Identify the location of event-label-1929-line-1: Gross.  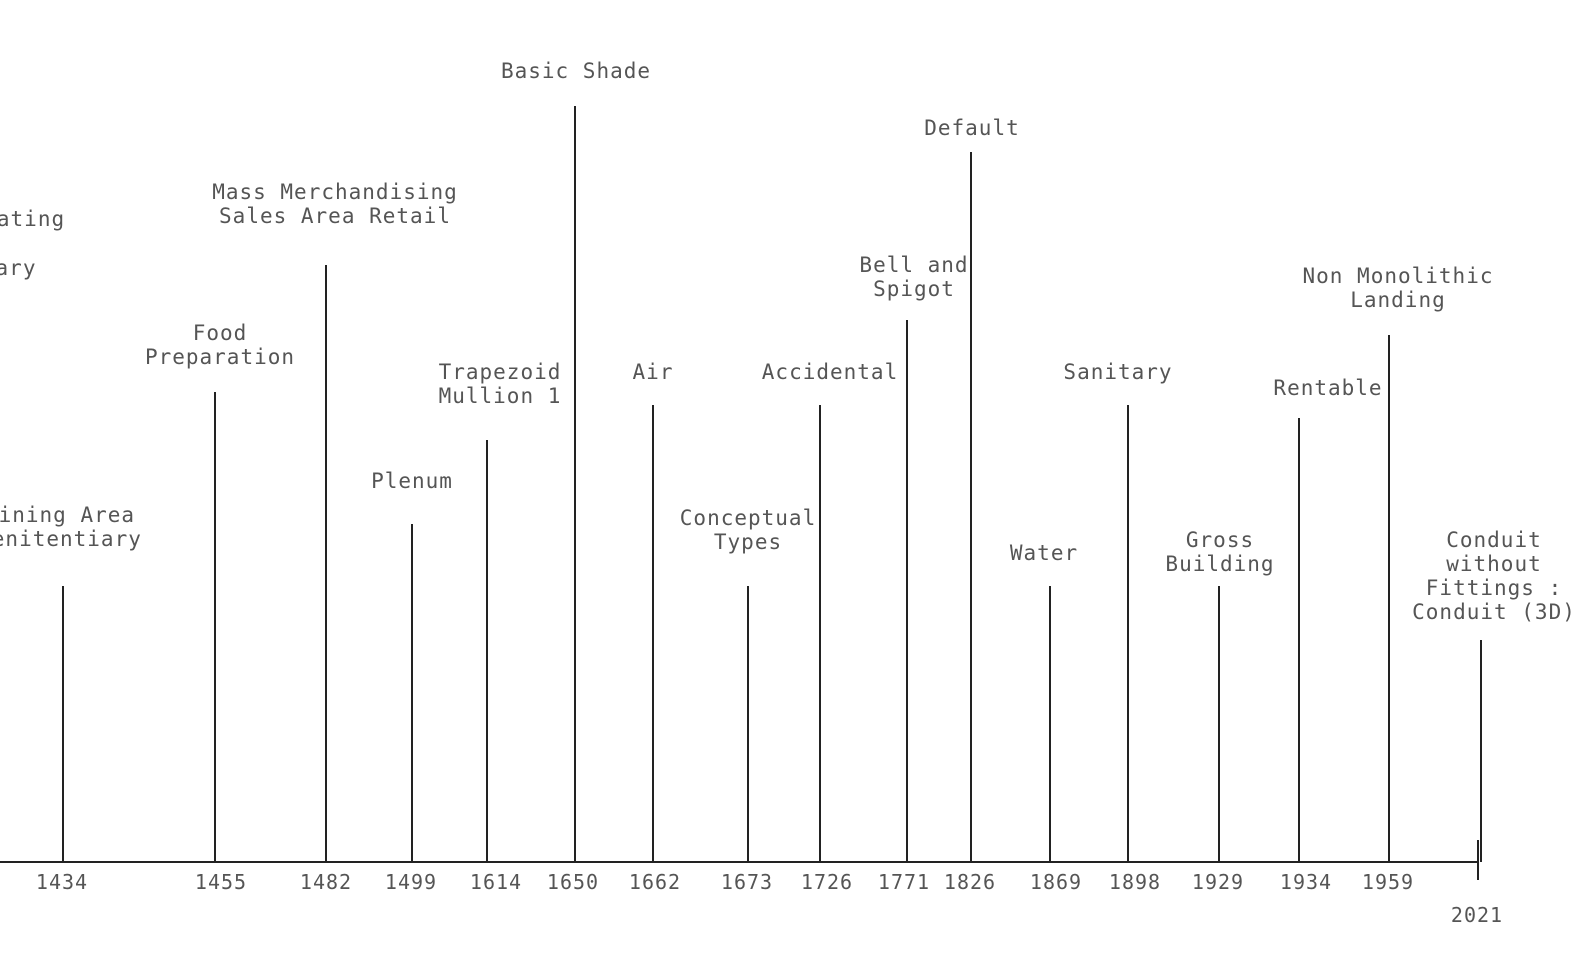
(1220, 540).